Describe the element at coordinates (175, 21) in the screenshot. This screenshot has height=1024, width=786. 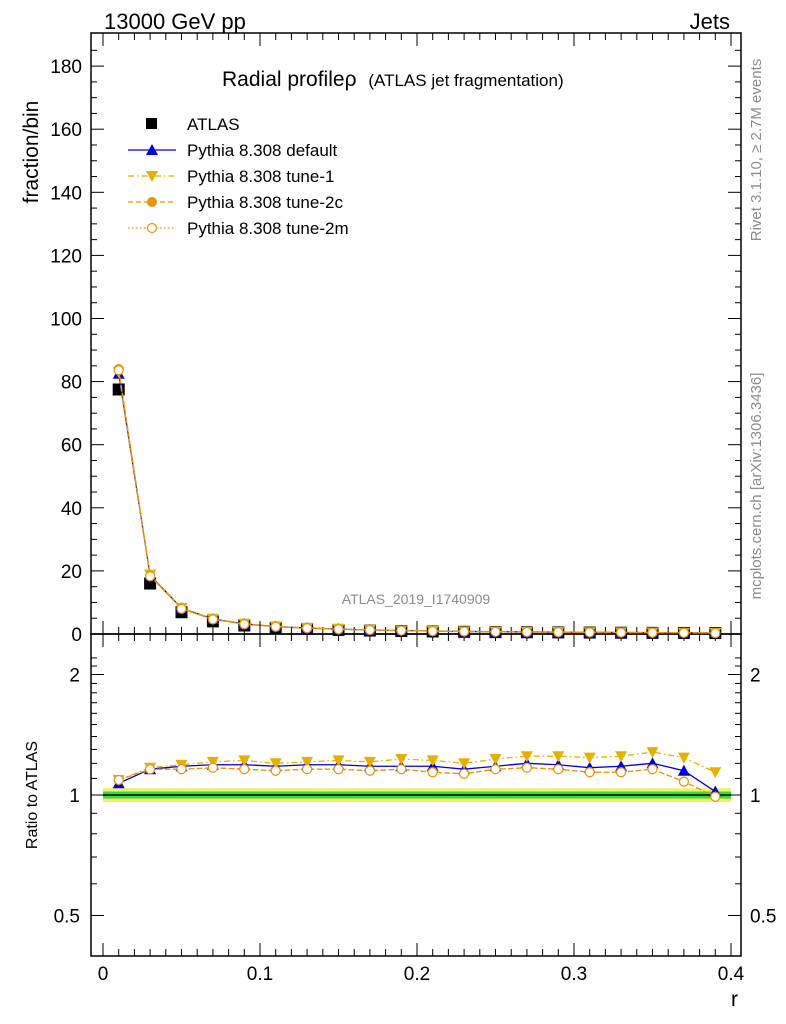
I see `header-left: 13000 GeV pp` at that location.